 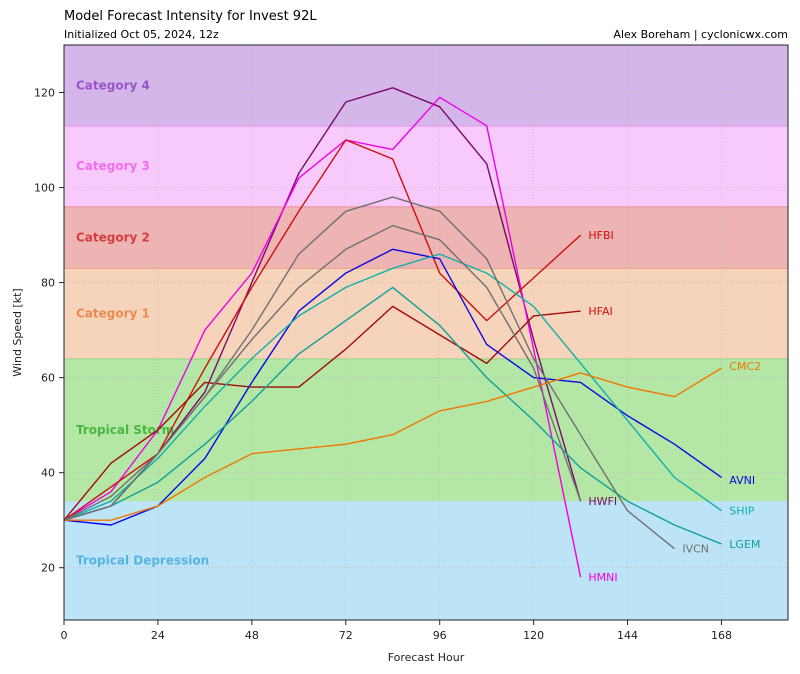 What do you see at coordinates (17, 332) in the screenshot?
I see `y-axis-label: Wind Speed [kt]` at bounding box center [17, 332].